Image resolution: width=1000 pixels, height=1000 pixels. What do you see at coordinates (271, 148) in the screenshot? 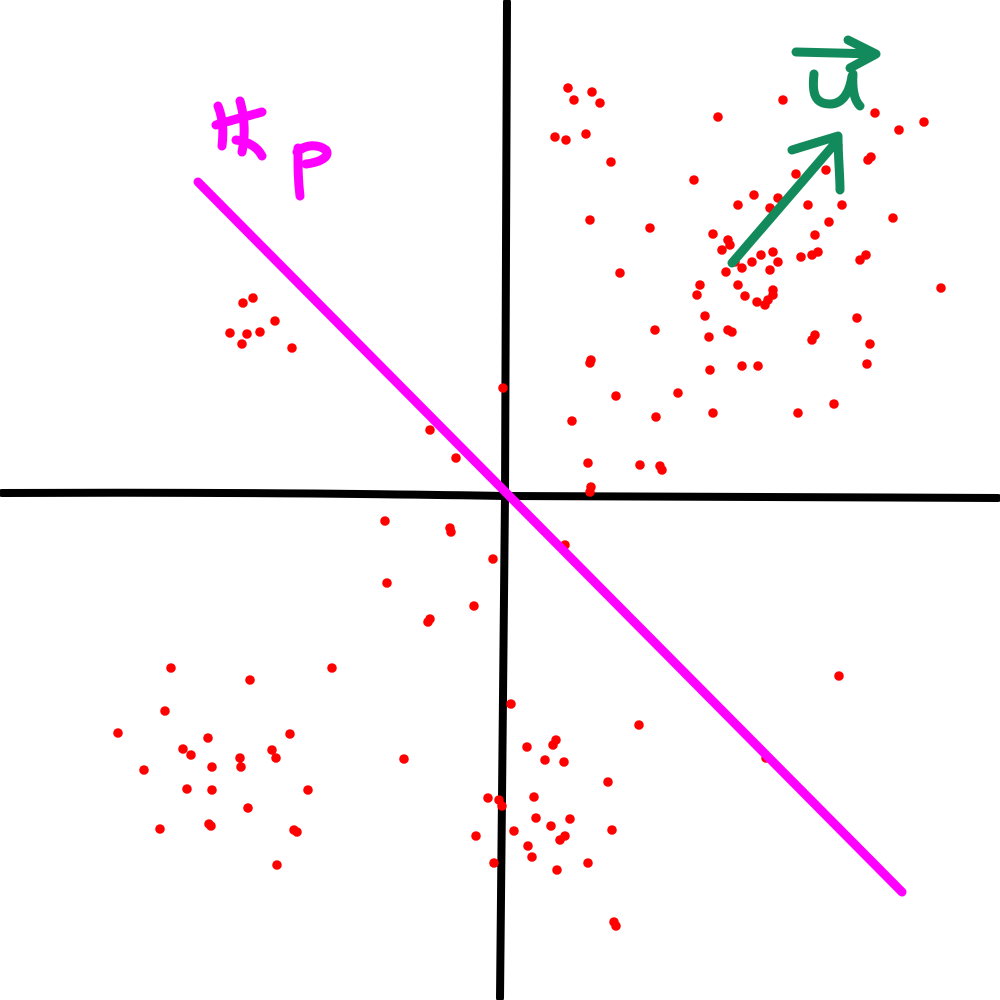
I see `hyperplane-label: Hp` at bounding box center [271, 148].